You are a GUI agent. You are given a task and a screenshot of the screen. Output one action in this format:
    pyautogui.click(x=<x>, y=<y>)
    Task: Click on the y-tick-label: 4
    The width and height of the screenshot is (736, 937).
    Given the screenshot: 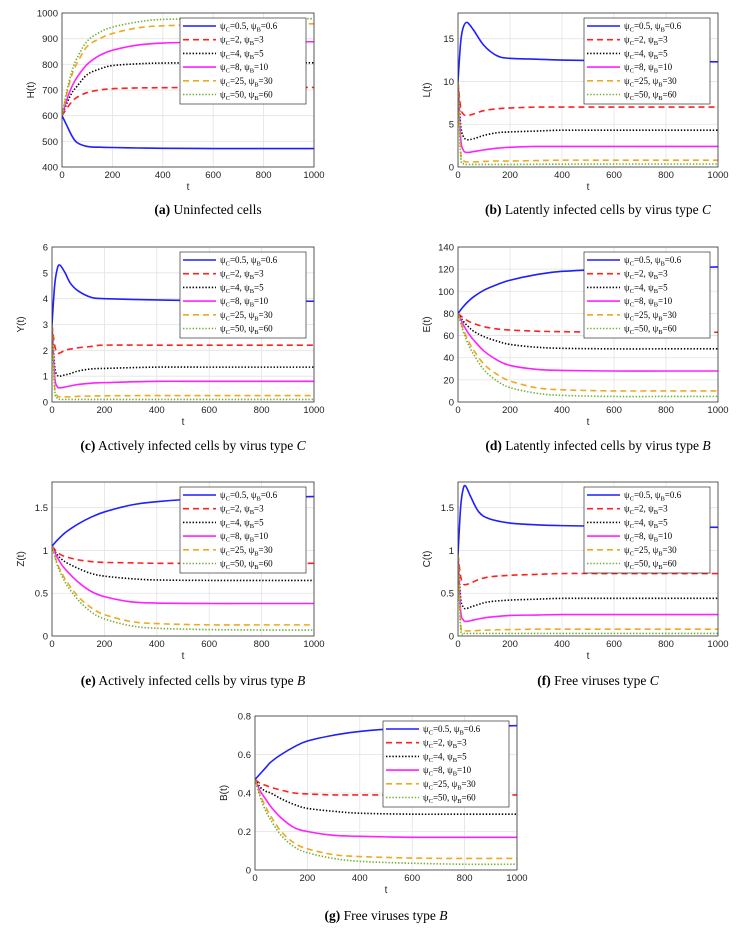 What is the action you would take?
    pyautogui.click(x=45, y=299)
    